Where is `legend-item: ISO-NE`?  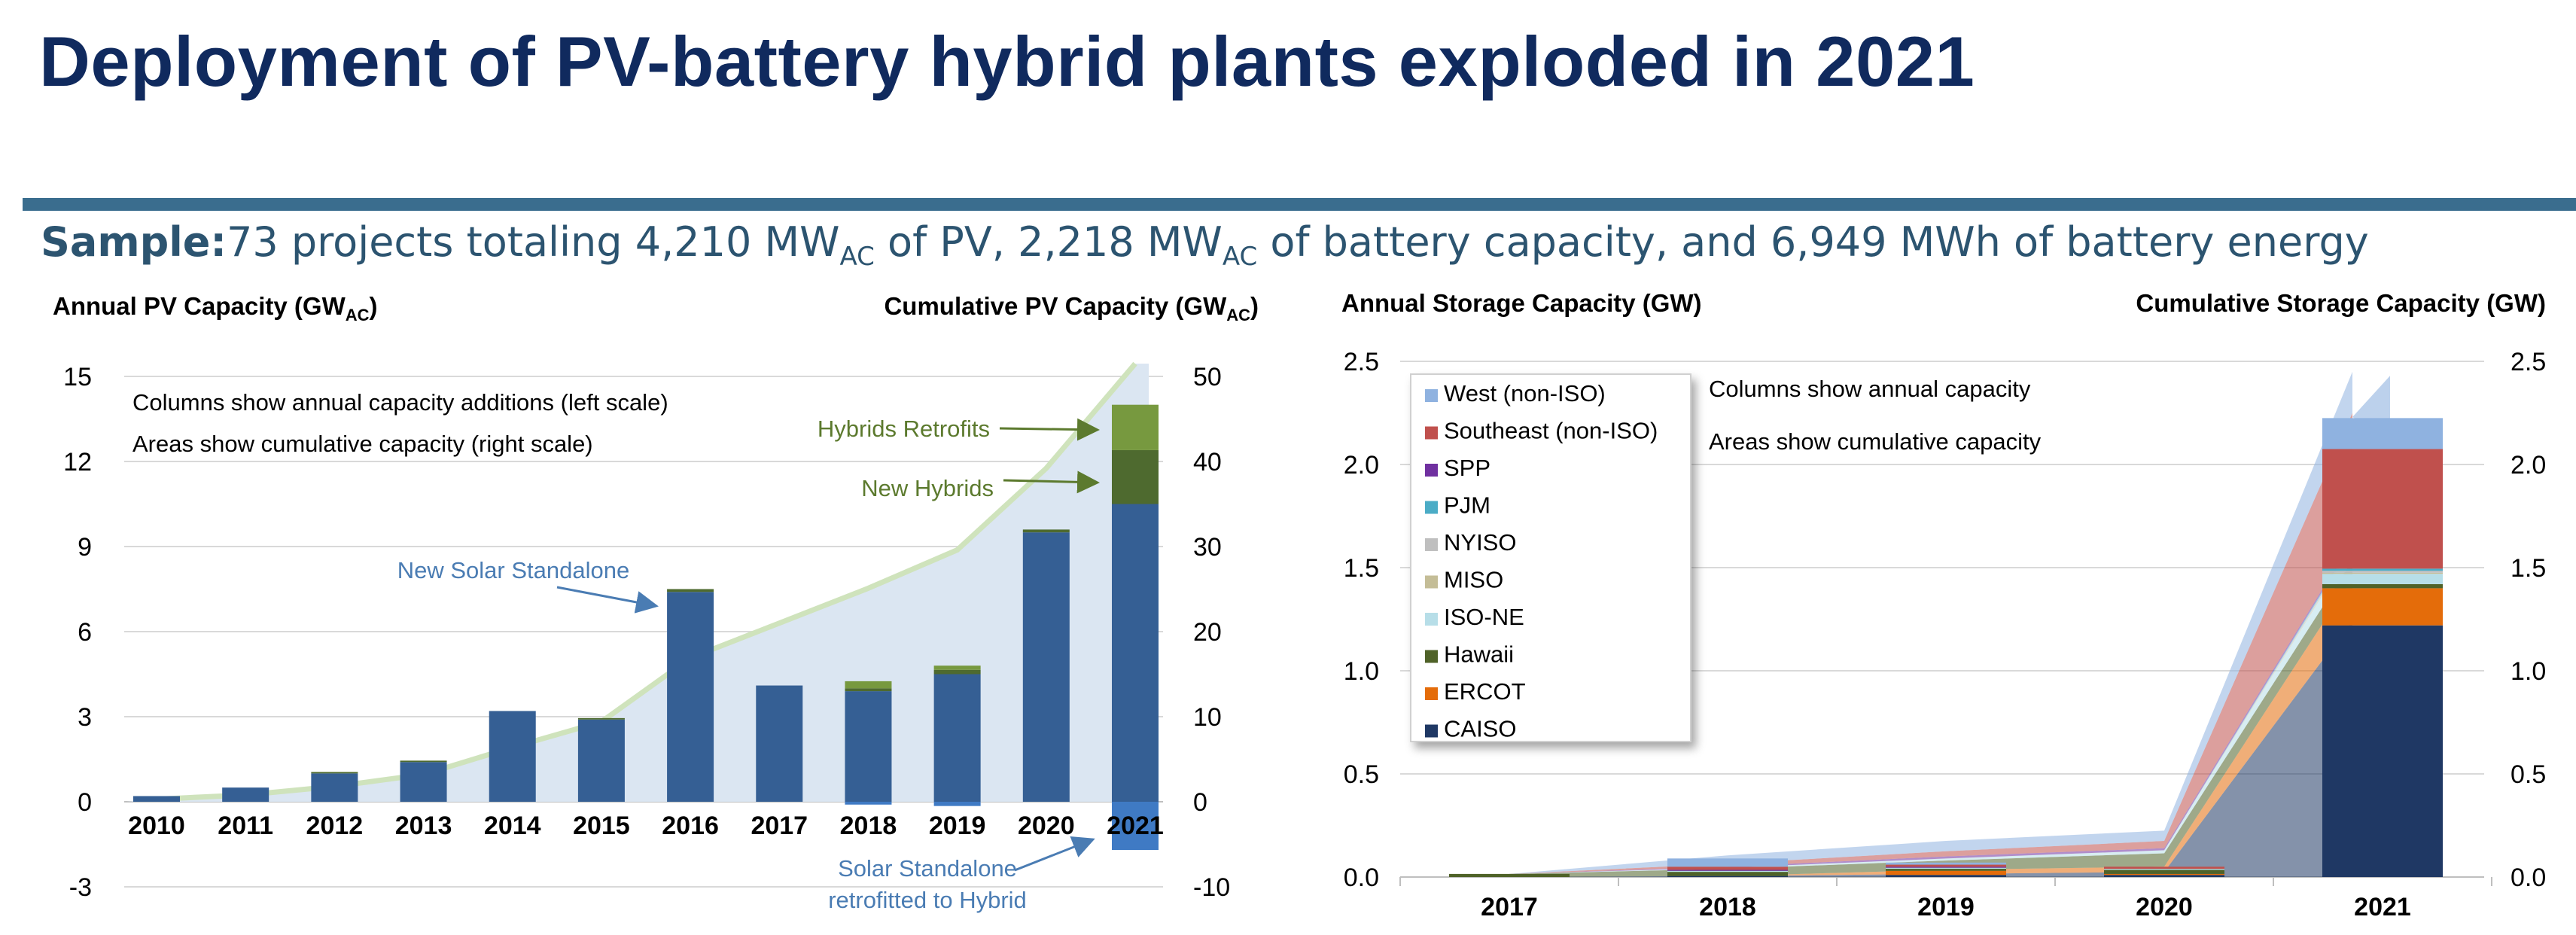
legend-item: ISO-NE is located at coordinates (1474, 617).